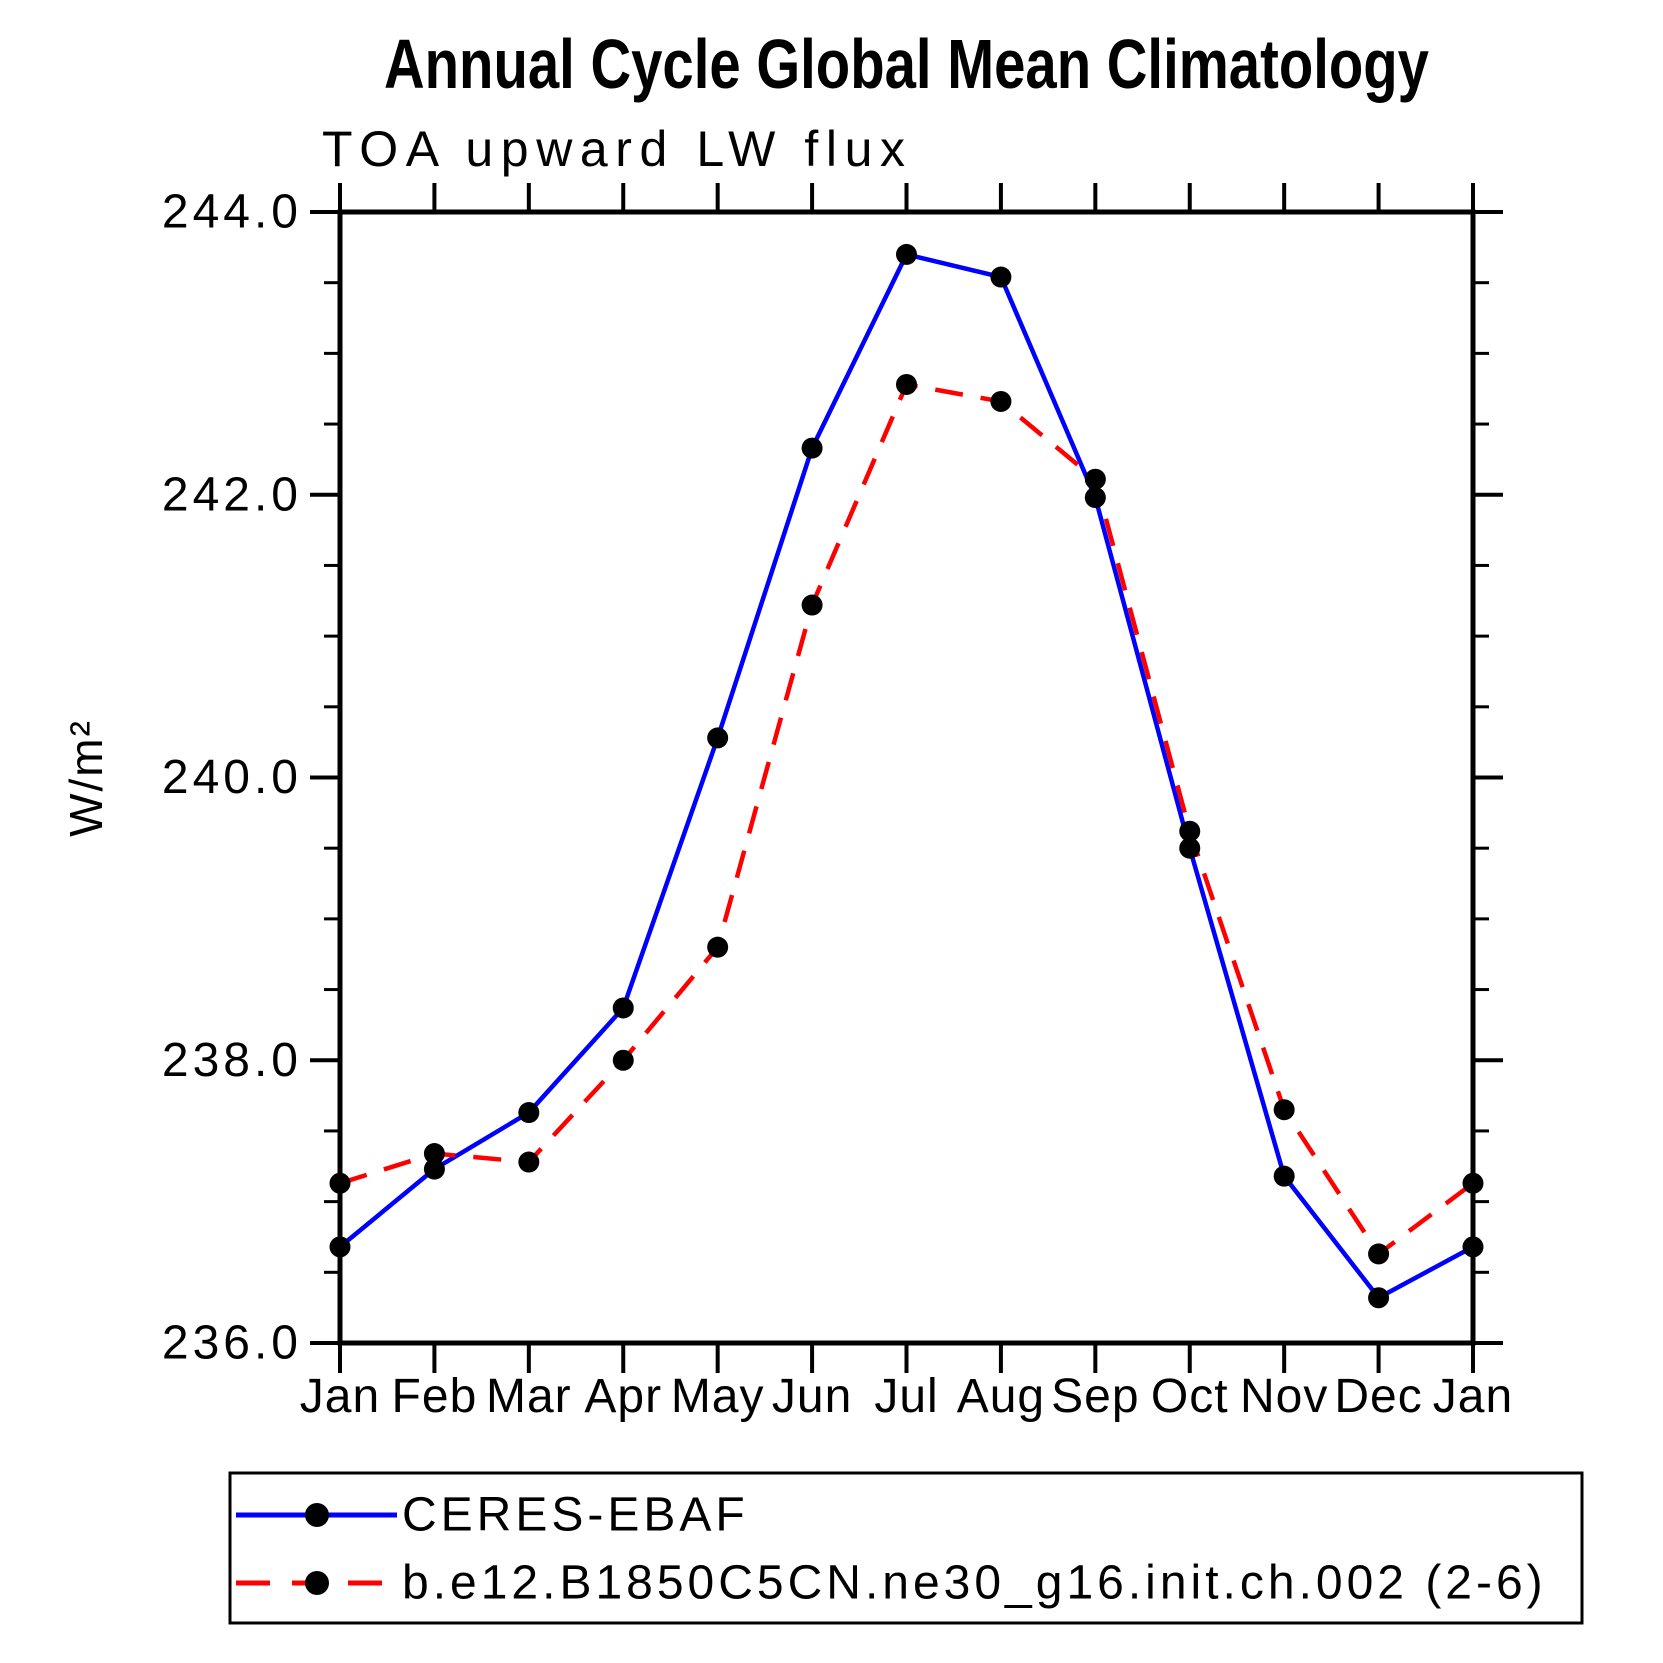 This screenshot has width=1663, height=1663. I want to click on x-tick-label: Dec, so click(1378, 1396).